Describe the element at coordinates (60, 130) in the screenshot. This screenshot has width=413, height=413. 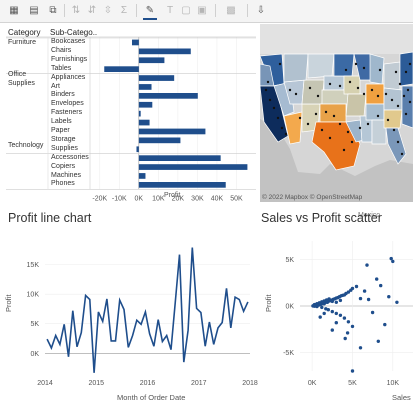
I see `sub-category-label: Paper` at that location.